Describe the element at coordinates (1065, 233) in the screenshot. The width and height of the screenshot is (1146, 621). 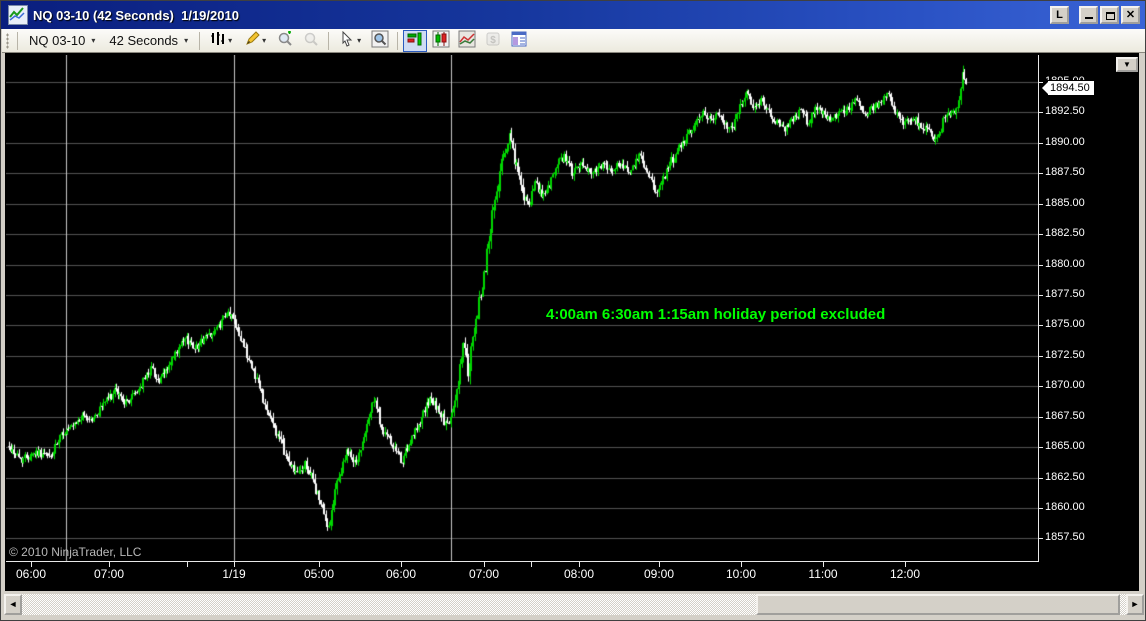
I see `price-axis-label: 1882.50` at that location.